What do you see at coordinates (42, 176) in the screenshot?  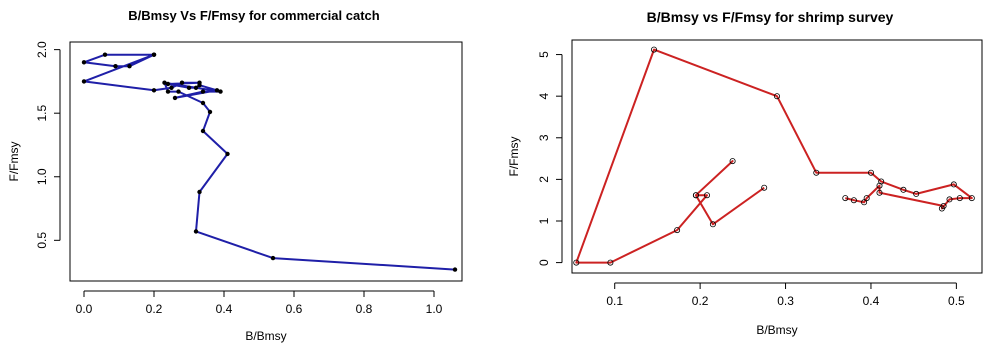 I see `y-tick-label: 1.0` at bounding box center [42, 176].